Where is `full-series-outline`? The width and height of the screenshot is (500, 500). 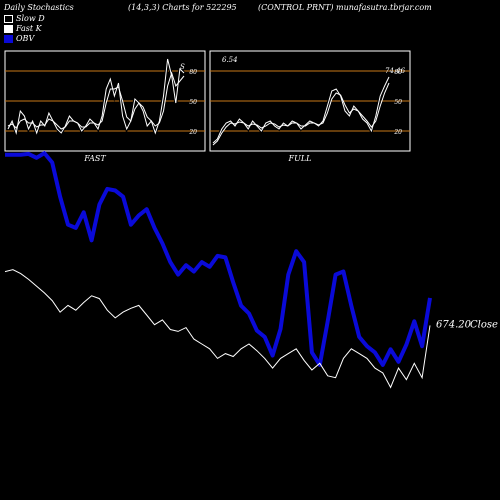 full-series-outline is located at coordinates (301, 110).